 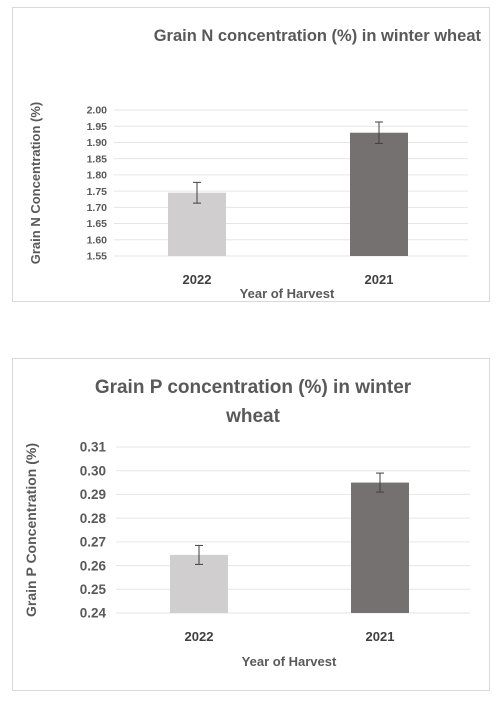 I want to click on grain-p-error-bar-2022, so click(x=199, y=554).